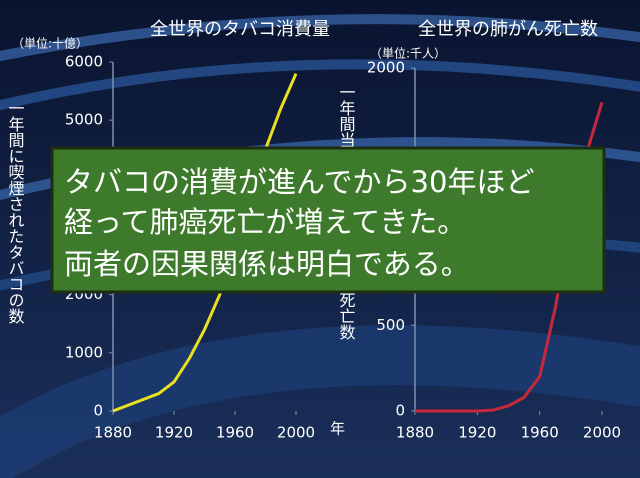 The image size is (640, 478). Describe the element at coordinates (50, 43) in the screenshot. I see `unit-label: （単位:十億）` at that location.